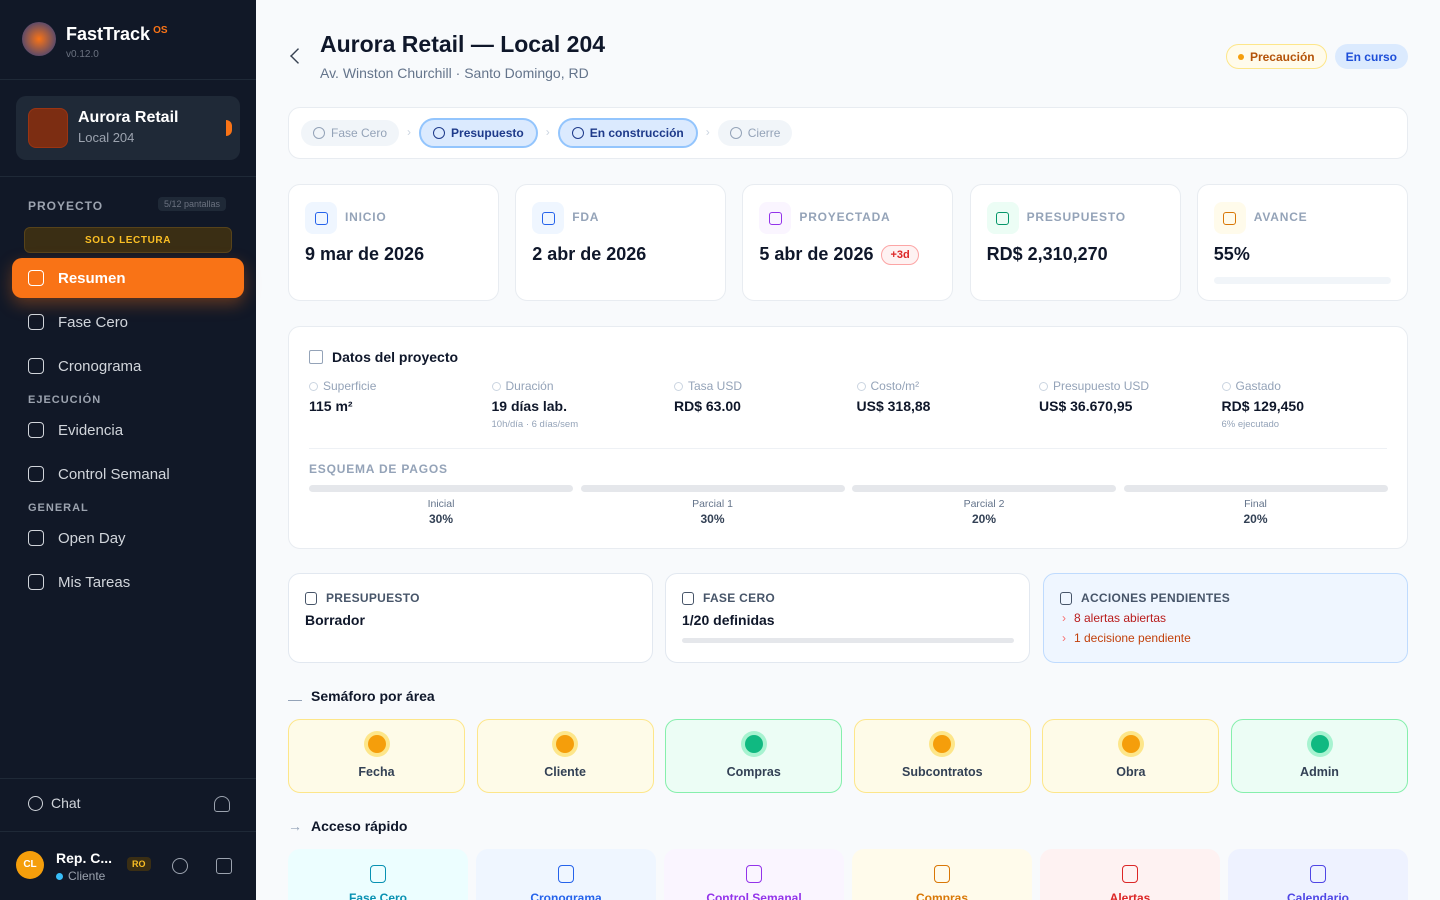  Describe the element at coordinates (636, 133) in the screenshot. I see `phase-label: En construcción` at that location.